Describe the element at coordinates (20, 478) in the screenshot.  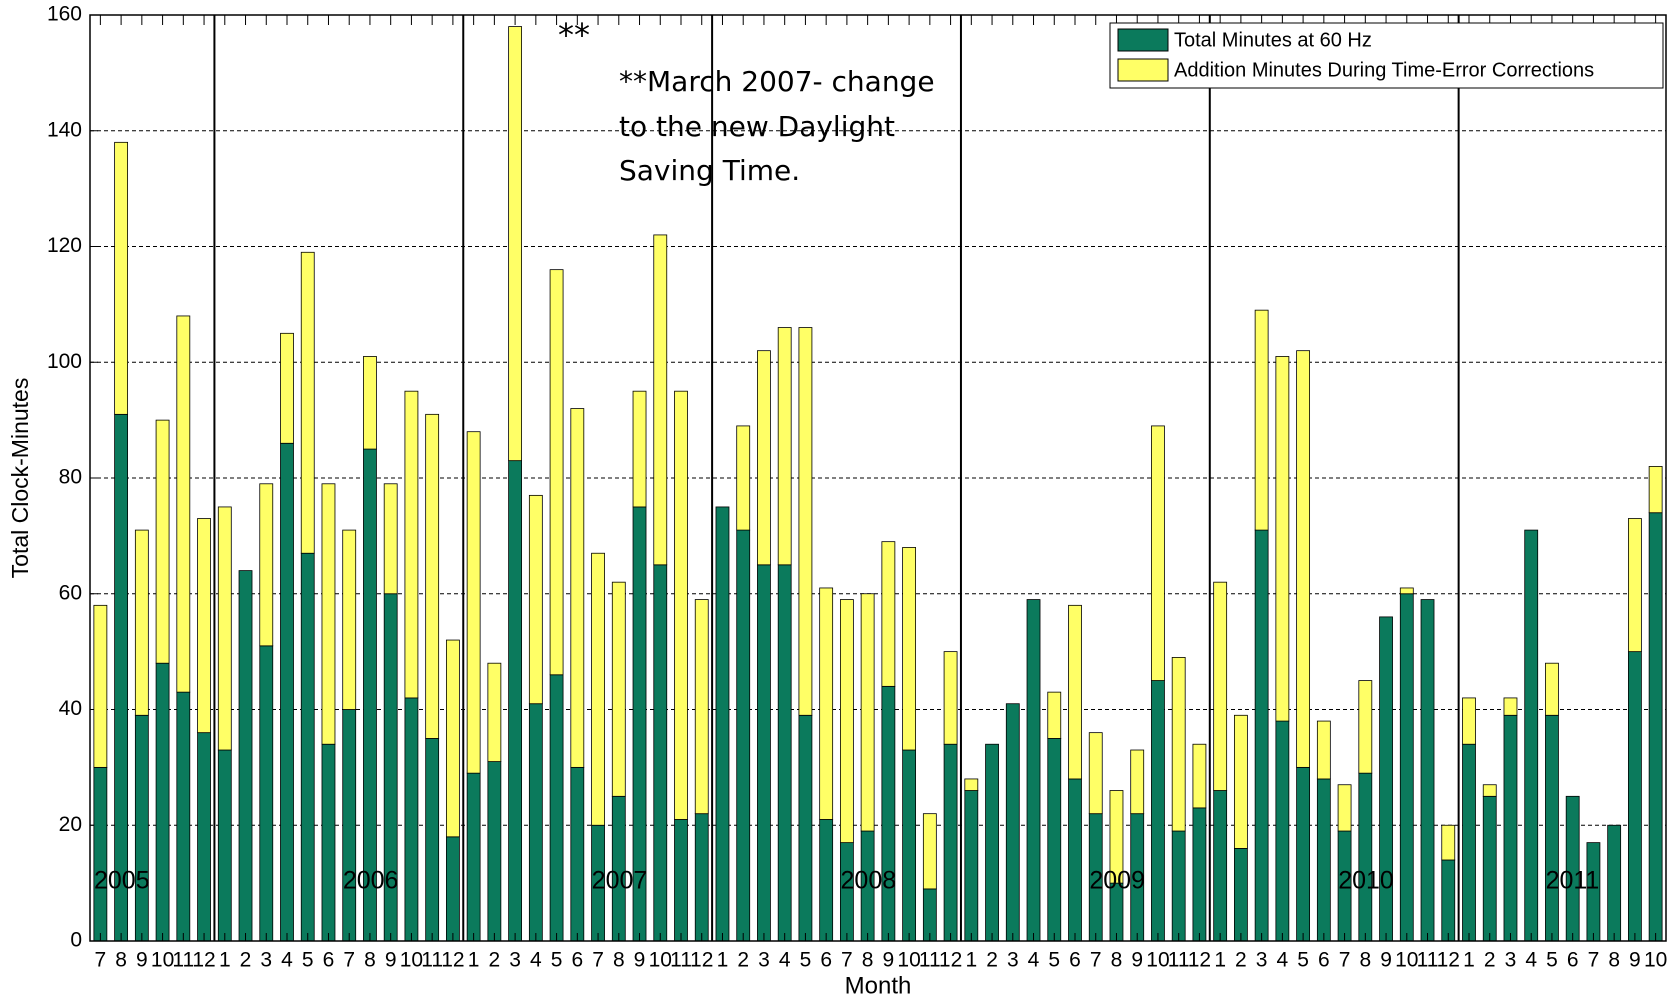
I see `y-axis-label: Total Clock-Minutes` at that location.